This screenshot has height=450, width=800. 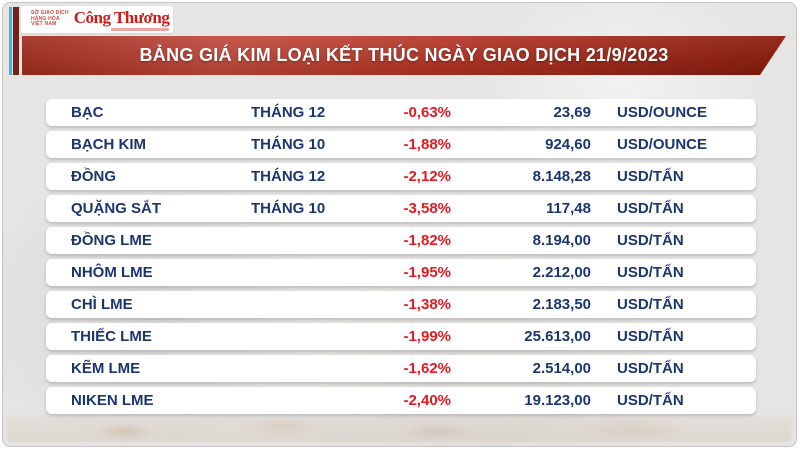 I want to click on mxv-exchange-name: SỞ GIAO DỊCH HÀNG HÓA VIỆT NAM, so click(x=50, y=19).